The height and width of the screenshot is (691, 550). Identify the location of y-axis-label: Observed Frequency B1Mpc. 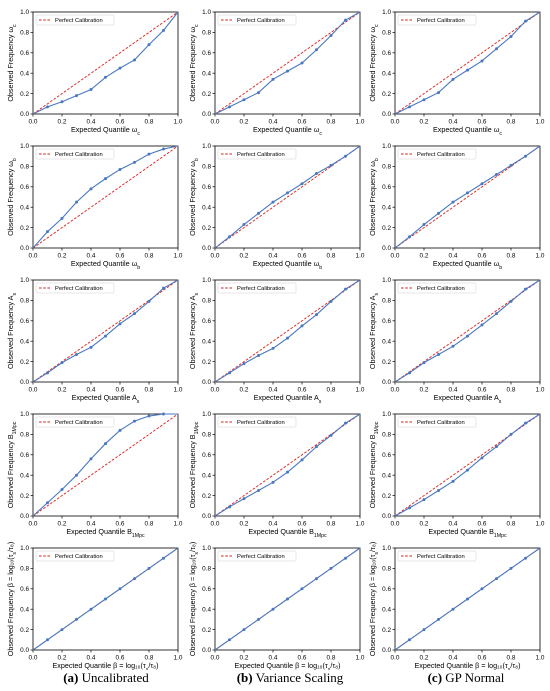
(374, 464).